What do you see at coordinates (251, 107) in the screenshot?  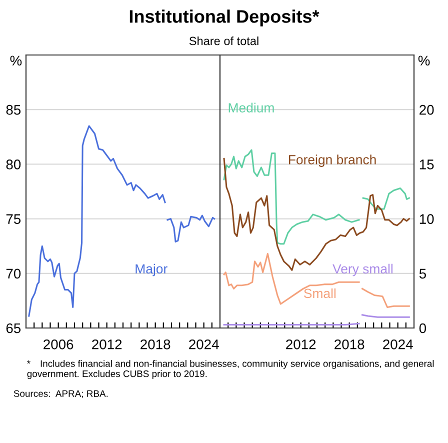 I see `text: Medium` at bounding box center [251, 107].